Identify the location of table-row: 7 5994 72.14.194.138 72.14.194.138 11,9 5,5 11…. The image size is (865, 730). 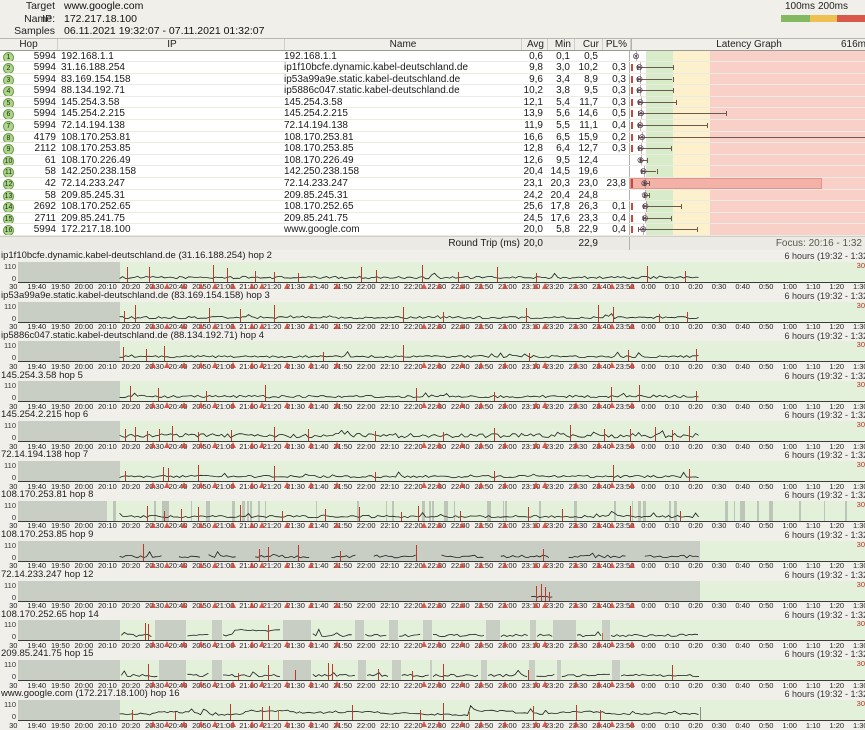
(432, 126).